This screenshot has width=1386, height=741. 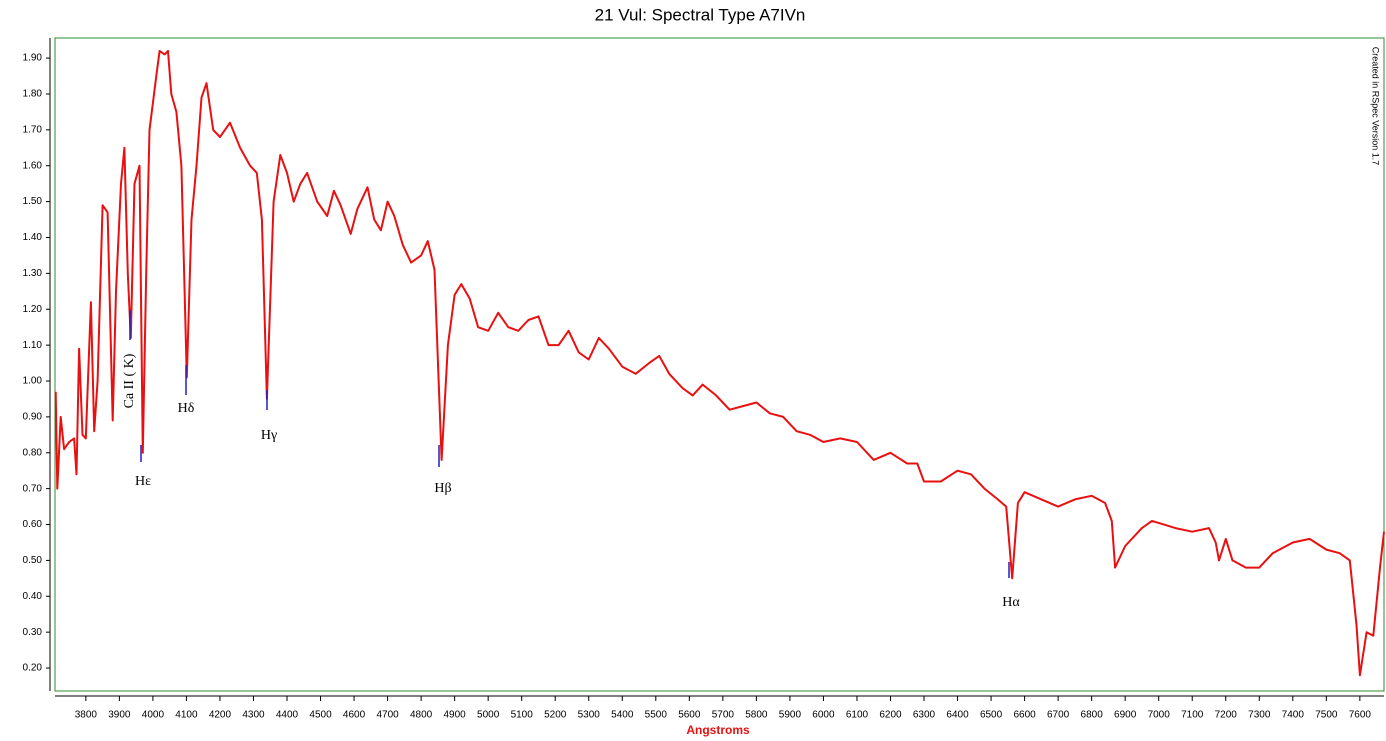 What do you see at coordinates (924, 715) in the screenshot?
I see `x-tick-label: 6300` at bounding box center [924, 715].